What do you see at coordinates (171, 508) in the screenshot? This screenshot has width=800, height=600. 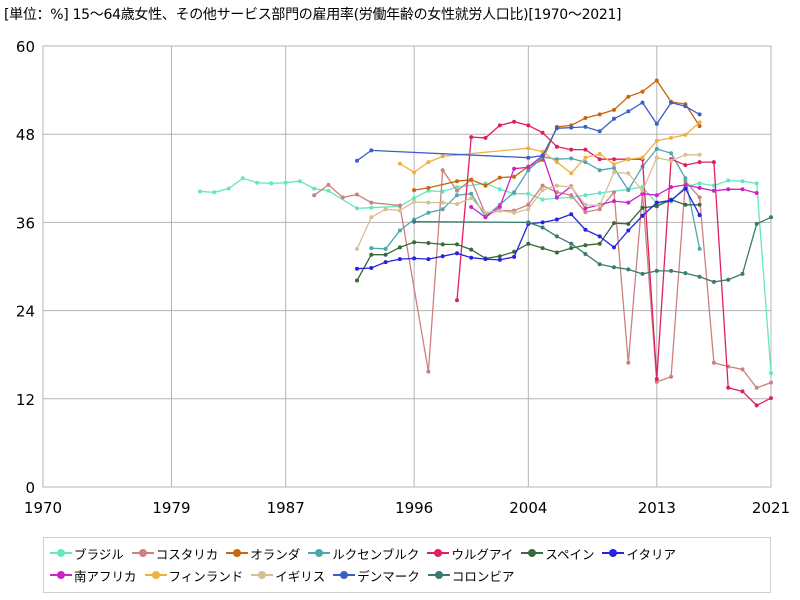 I see `x-tick-label: 1979` at bounding box center [171, 508].